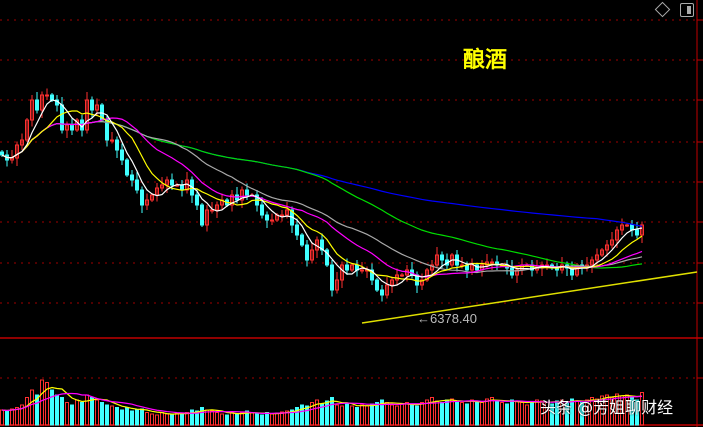 The width and height of the screenshot is (703, 427). I want to click on support-trendline, so click(529, 297).